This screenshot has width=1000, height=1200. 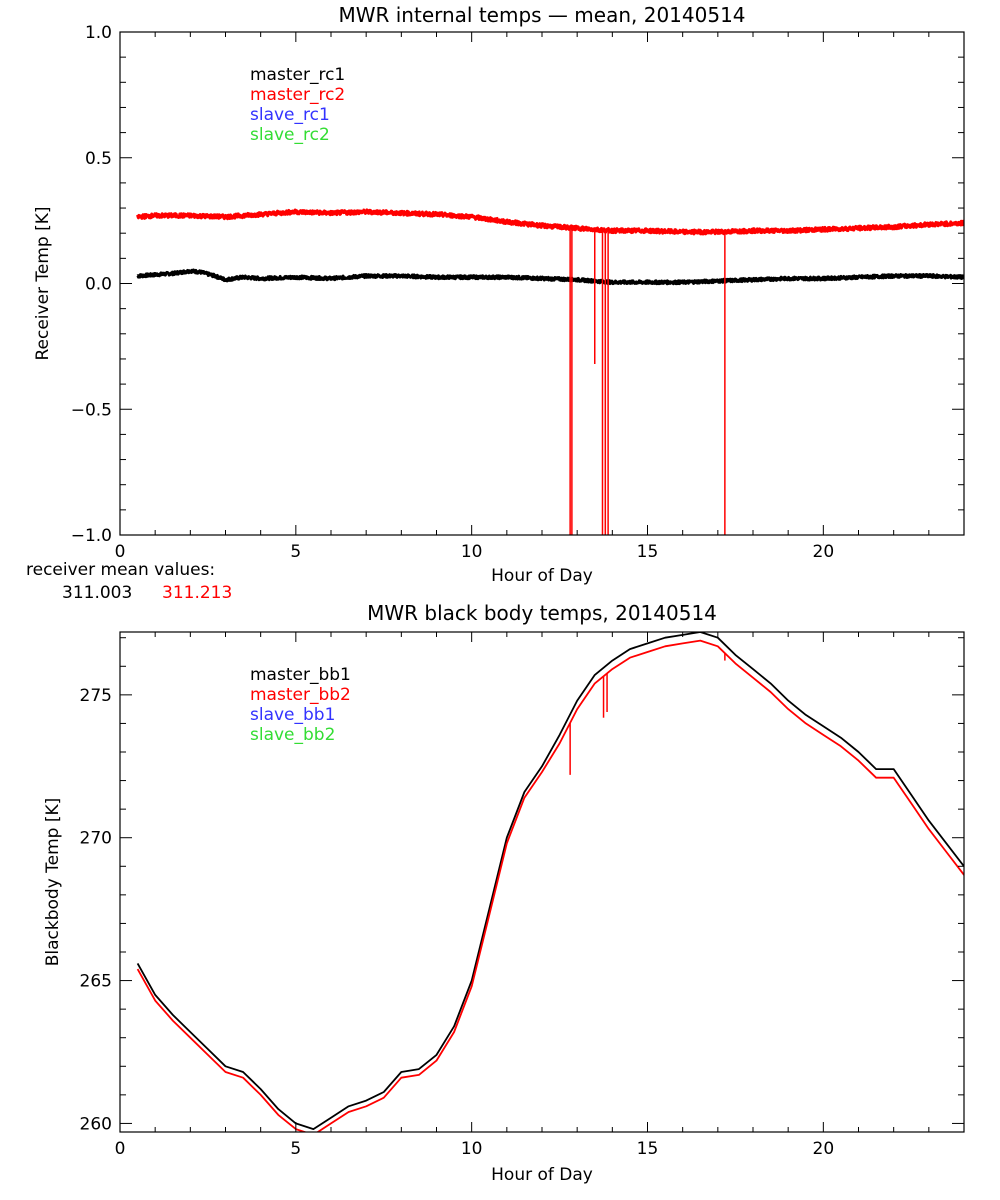 What do you see at coordinates (53, 882) in the screenshot?
I see `y-axis-label: Blackbody Temp [K]` at bounding box center [53, 882].